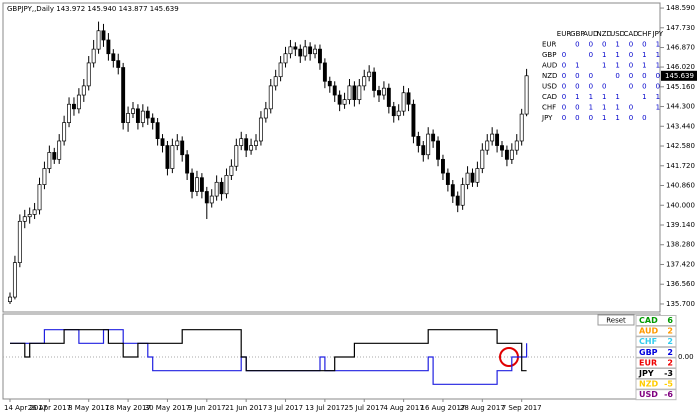 This screenshot has width=700, height=417. Describe the element at coordinates (648, 320) in the screenshot. I see `strength-name: CAD` at that location.